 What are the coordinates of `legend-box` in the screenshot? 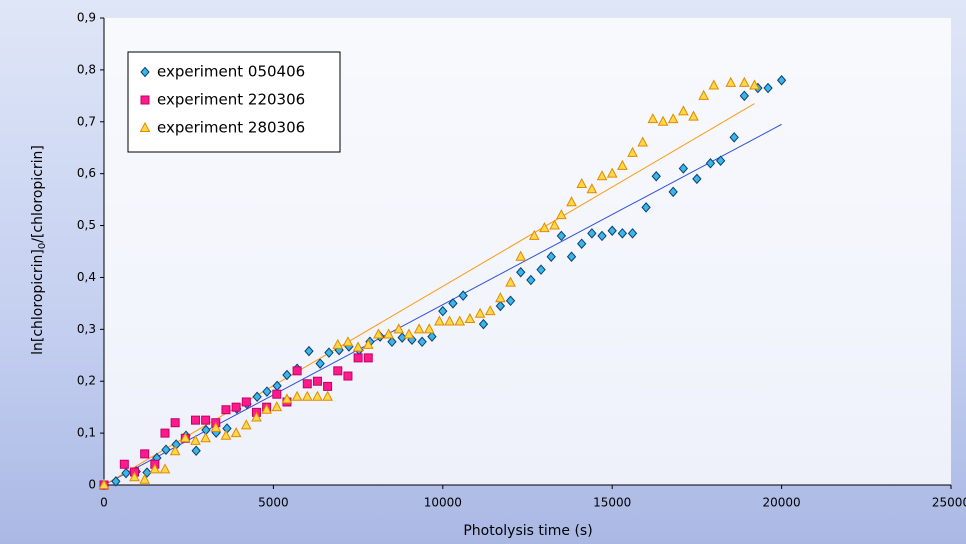 It's located at (234, 102).